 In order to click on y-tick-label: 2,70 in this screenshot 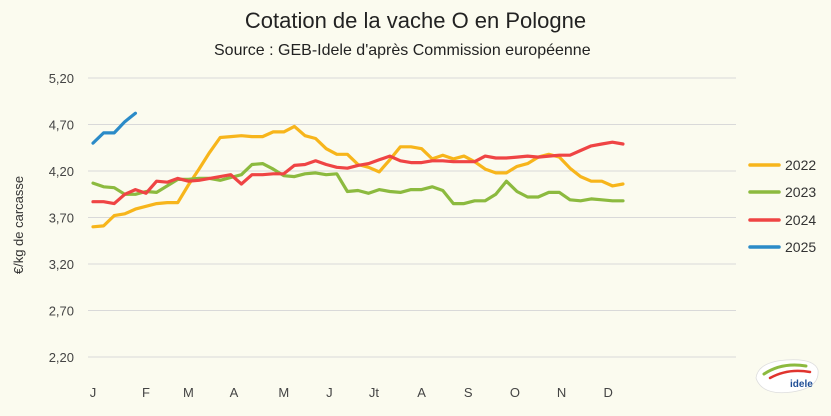, I will do `click(61, 311)`.